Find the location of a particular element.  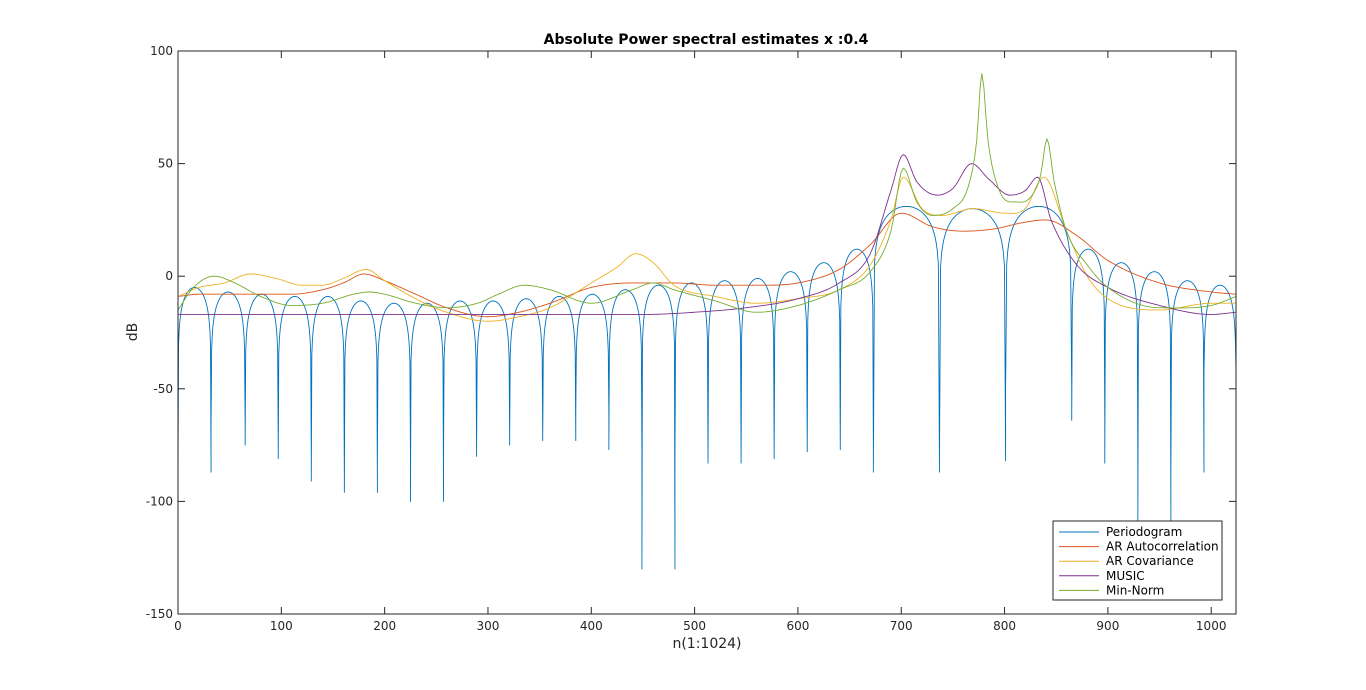

x-axis-label: n(1:1024) is located at coordinates (706, 644).